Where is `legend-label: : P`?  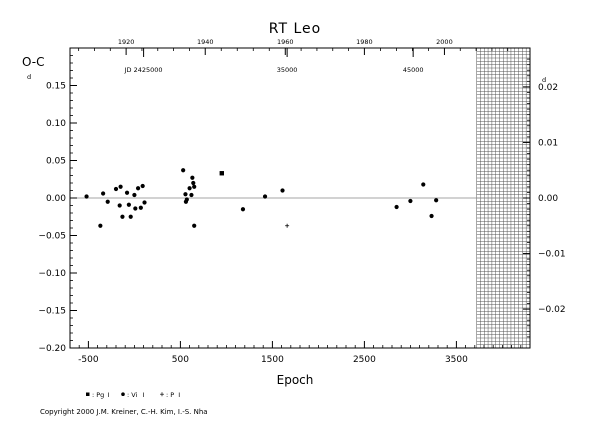
legend-label: : P is located at coordinates (170, 395).